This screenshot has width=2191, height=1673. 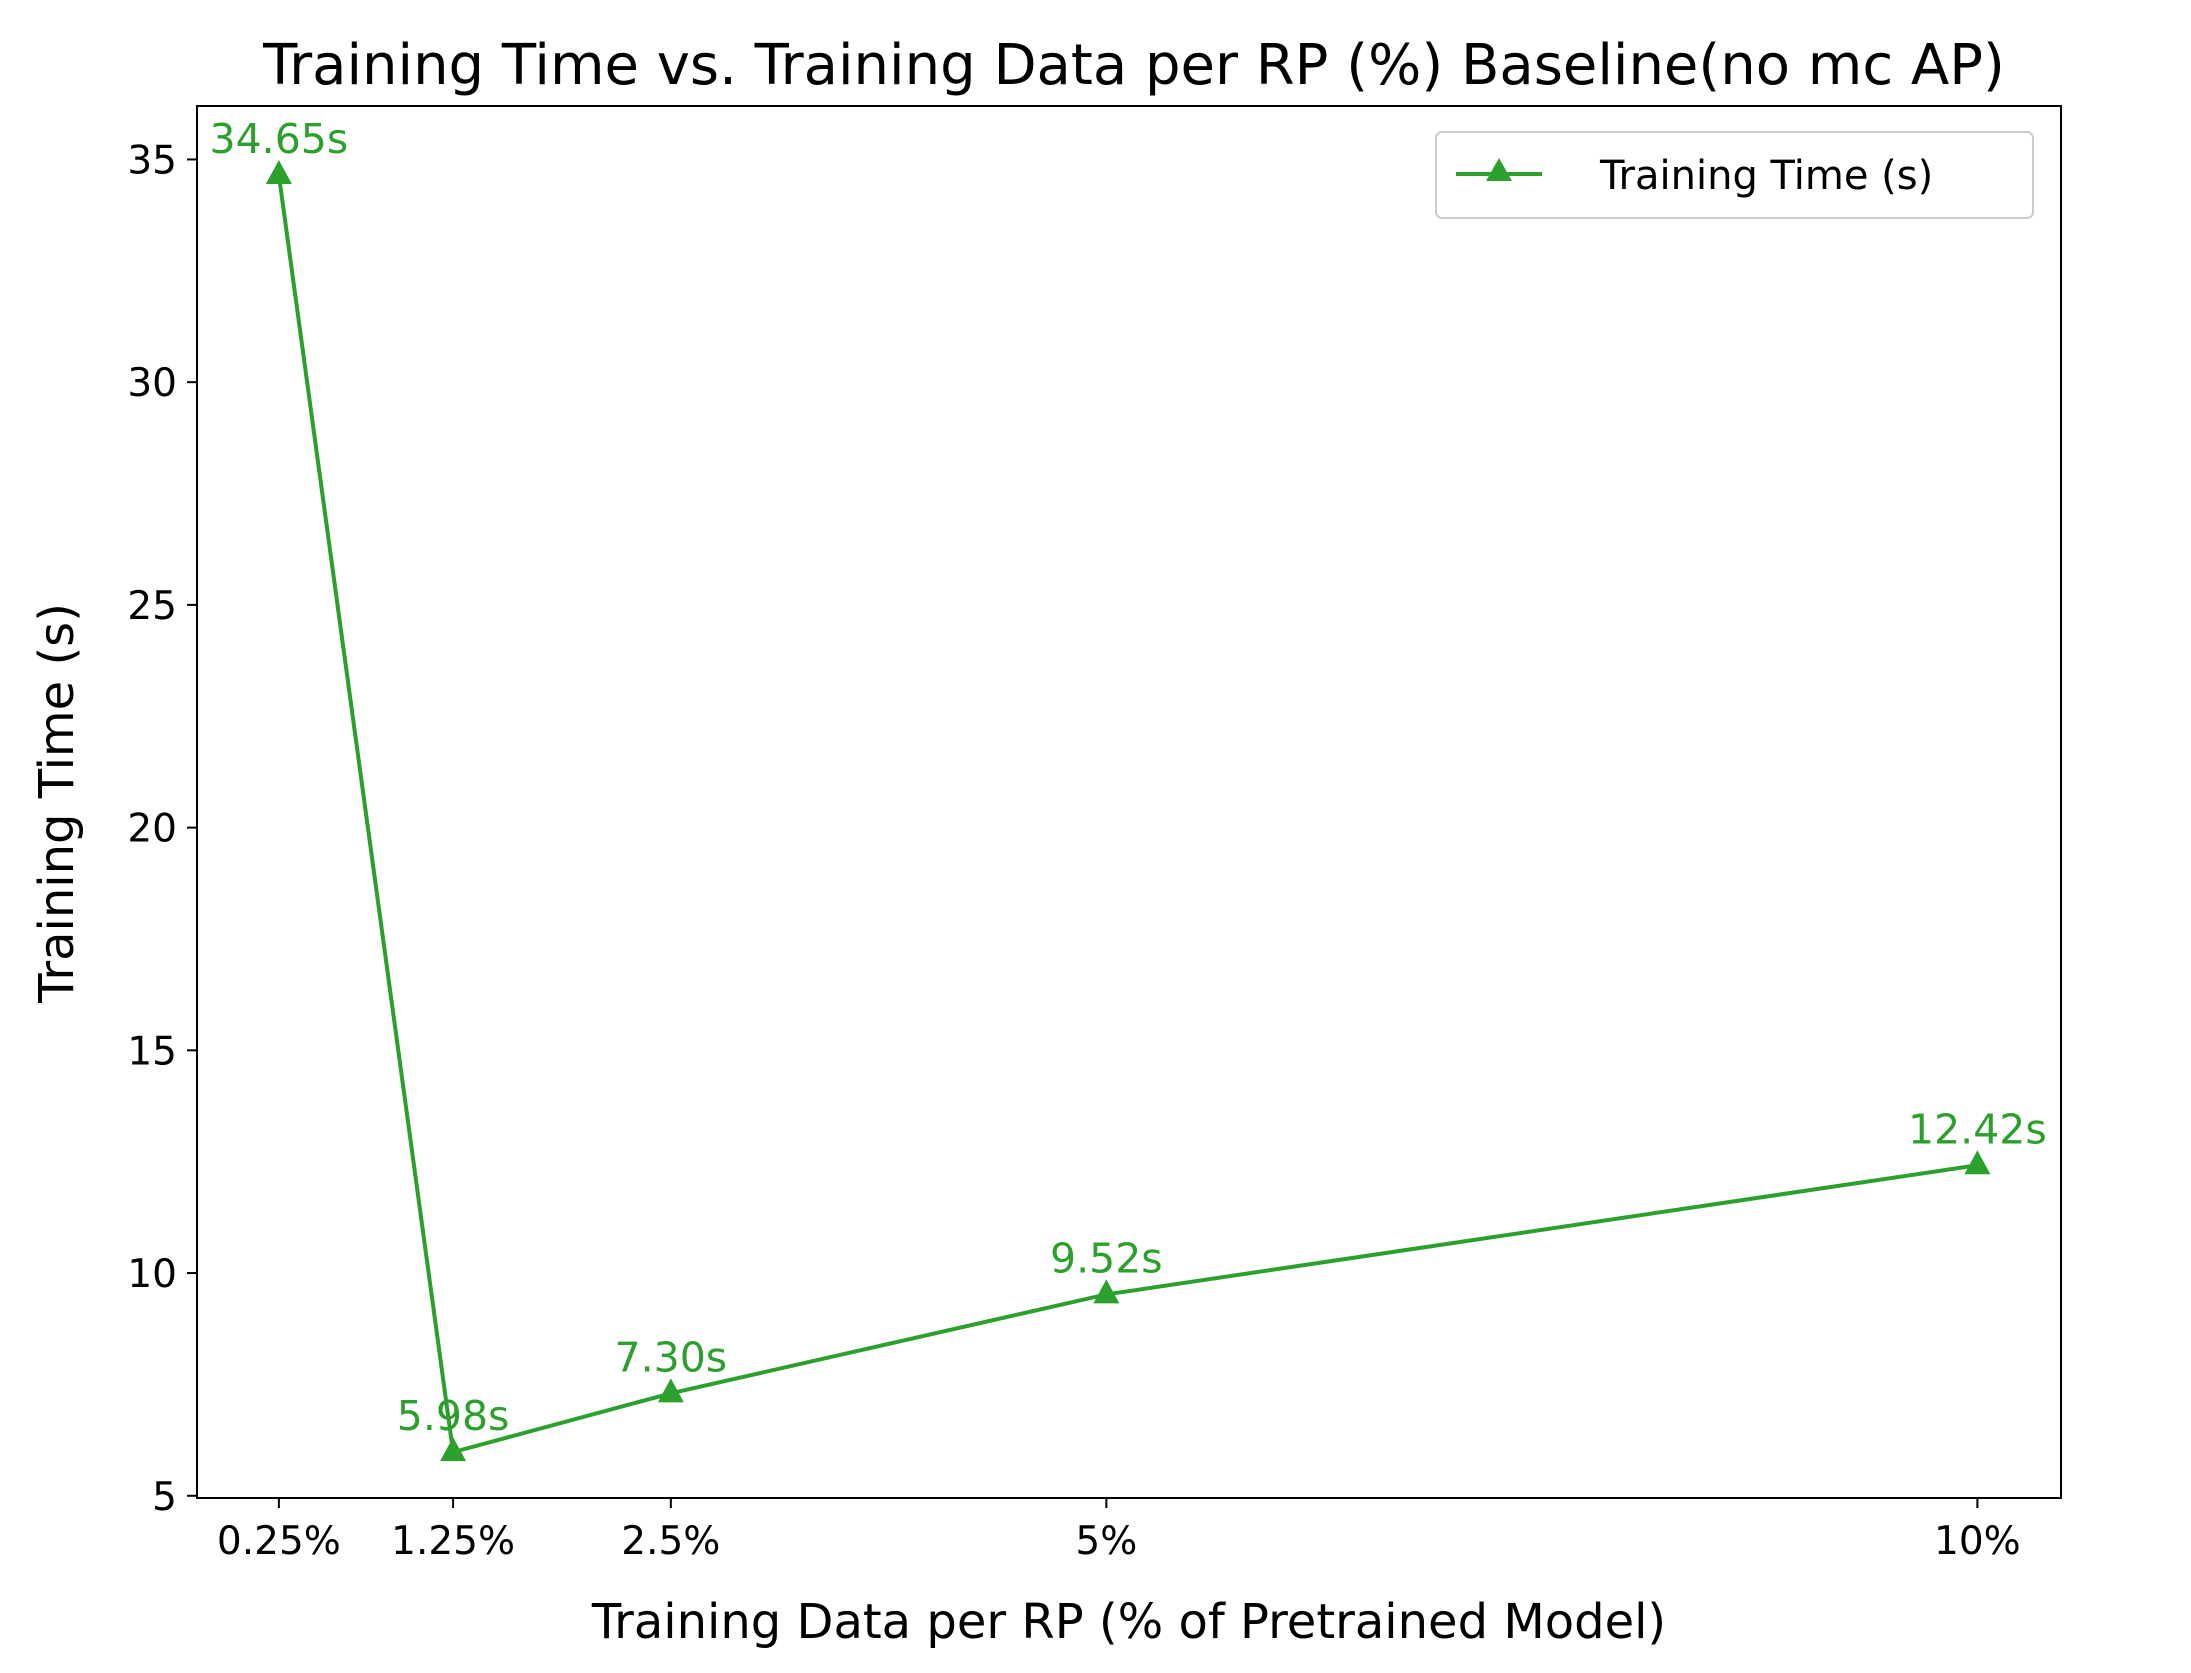 What do you see at coordinates (1499, 169) in the screenshot?
I see `legend-marker-icon` at bounding box center [1499, 169].